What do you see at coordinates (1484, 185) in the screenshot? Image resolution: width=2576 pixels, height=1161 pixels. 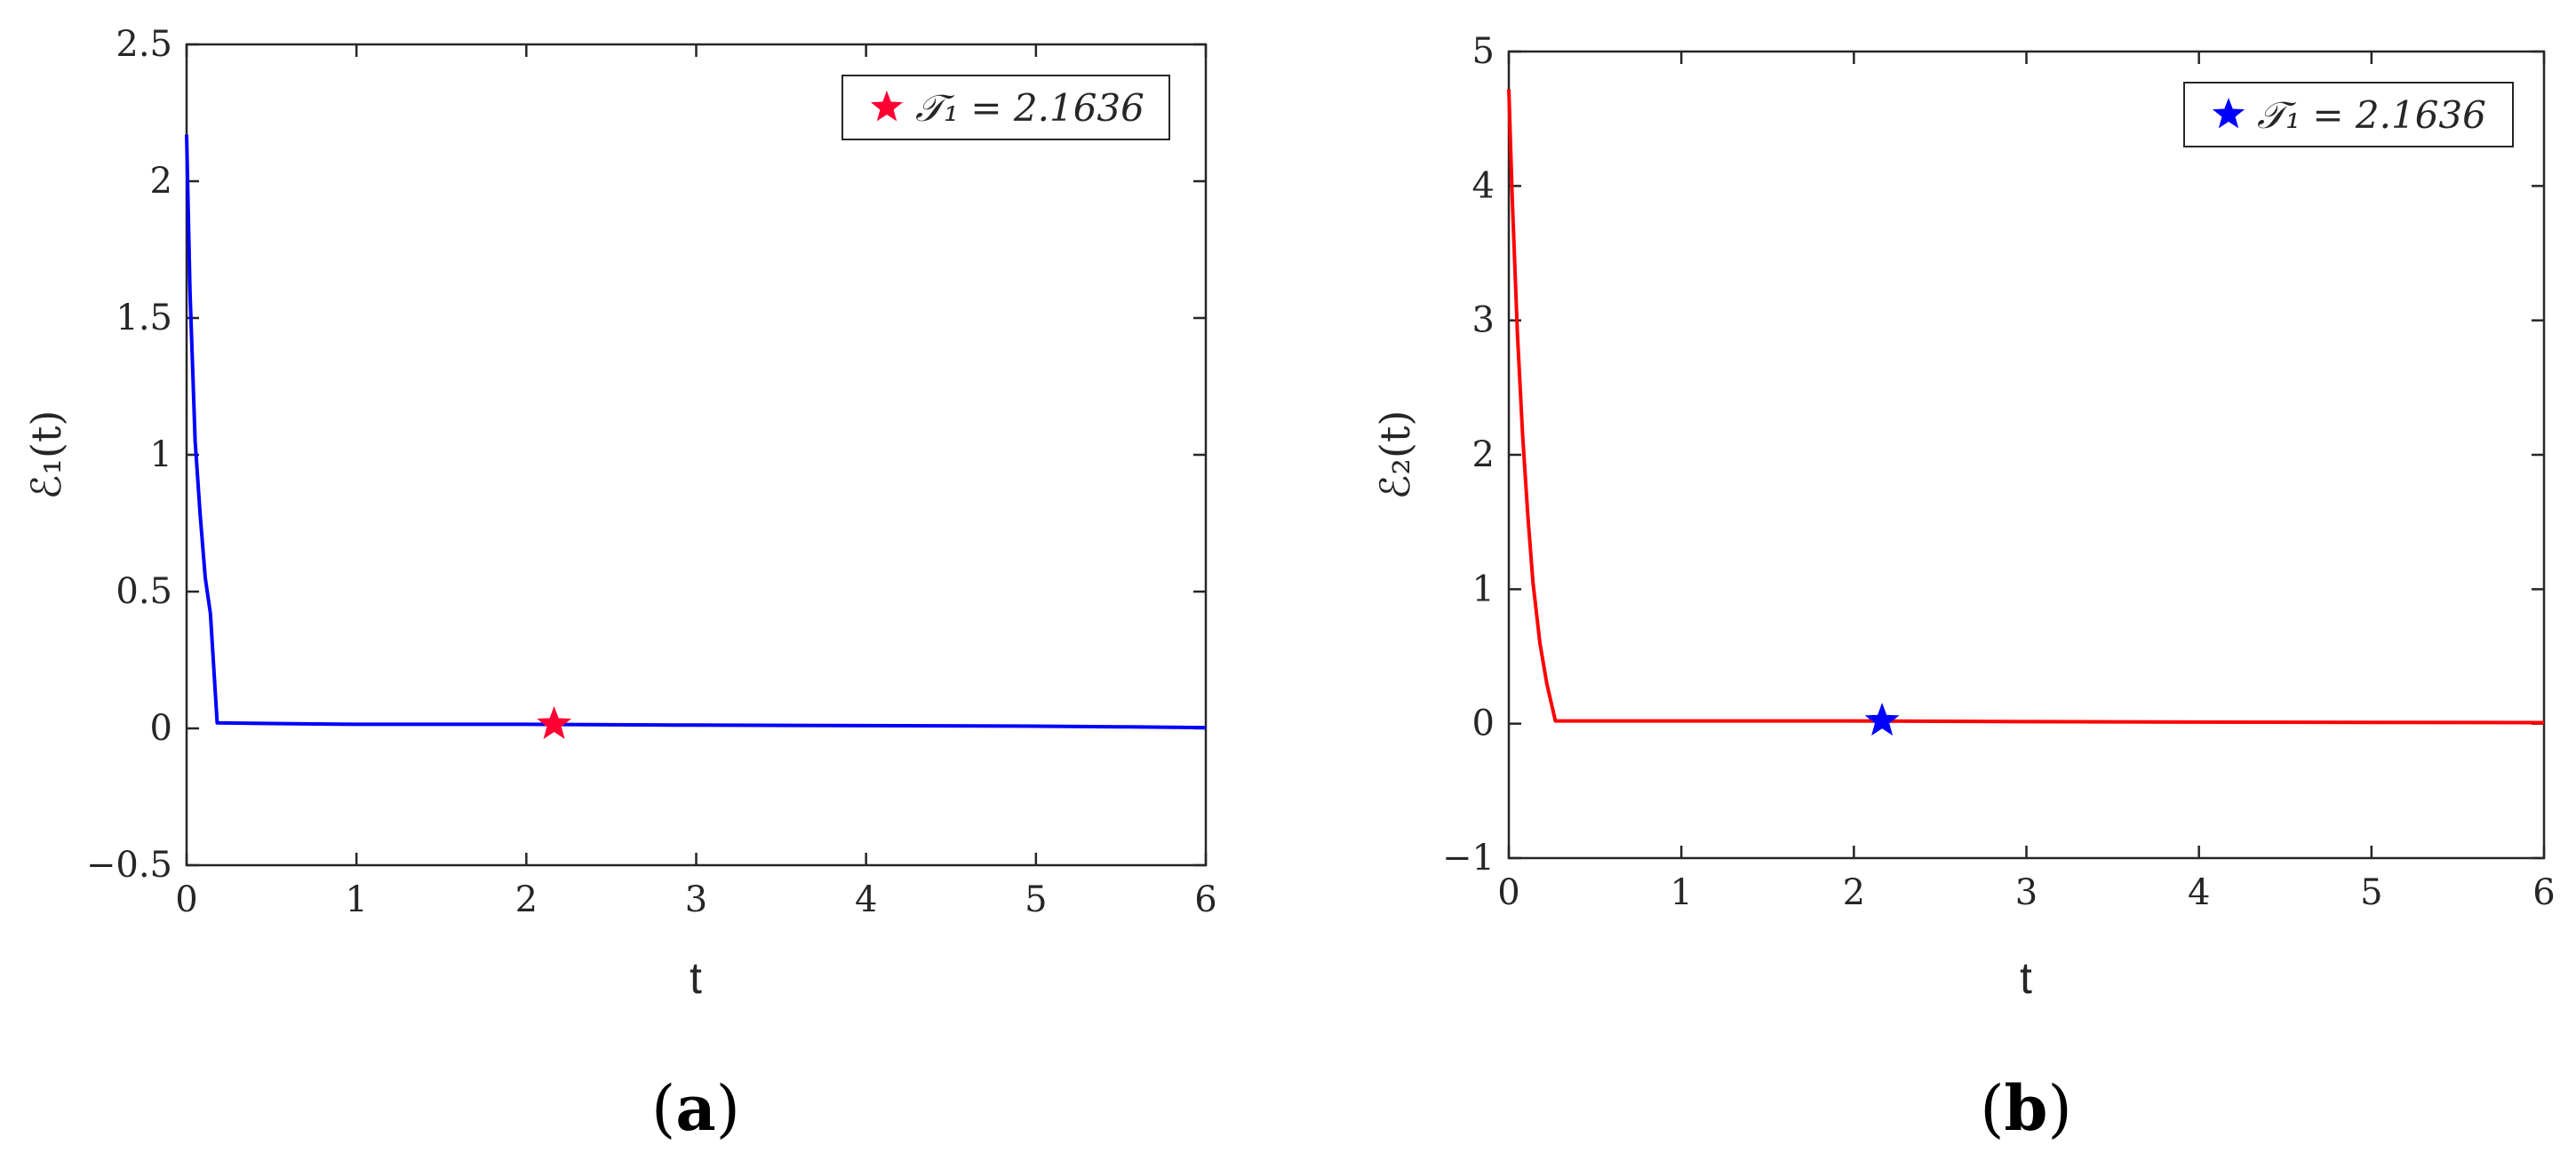 I see `y-tick-label: 4` at bounding box center [1484, 185].